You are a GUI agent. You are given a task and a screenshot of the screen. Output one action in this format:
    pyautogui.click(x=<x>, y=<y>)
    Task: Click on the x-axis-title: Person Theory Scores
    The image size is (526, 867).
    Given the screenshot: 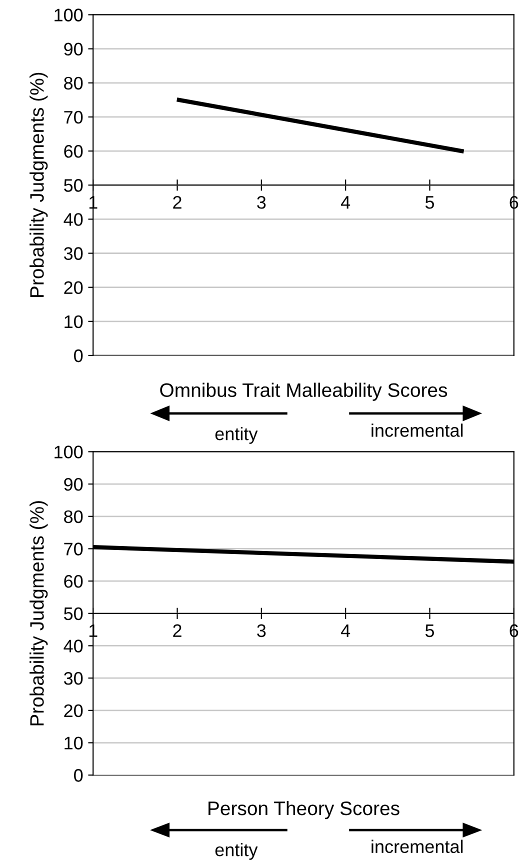 What is the action you would take?
    pyautogui.click(x=304, y=810)
    